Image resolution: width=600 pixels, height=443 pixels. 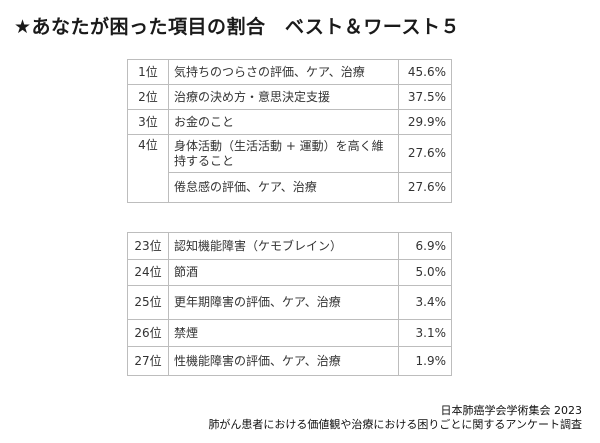 I want to click on percent-cell: 1.9%, so click(x=425, y=361).